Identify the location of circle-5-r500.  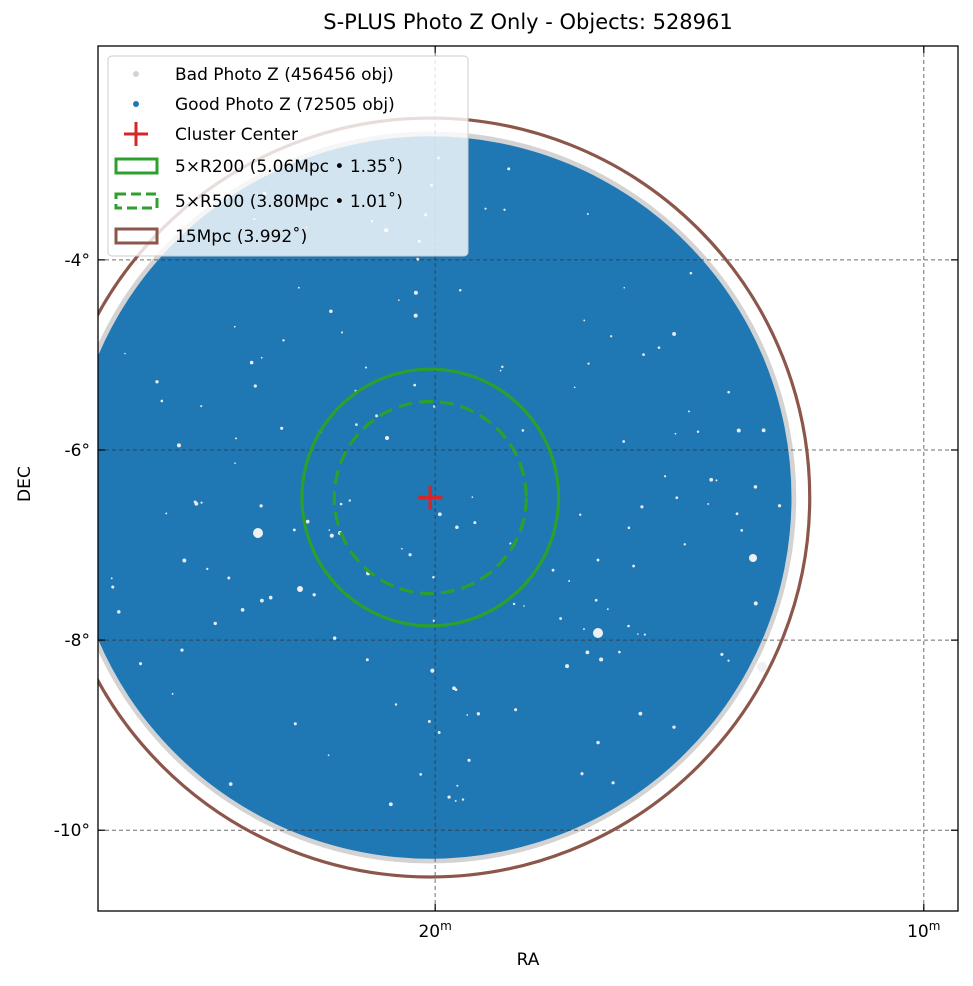
(430, 497).